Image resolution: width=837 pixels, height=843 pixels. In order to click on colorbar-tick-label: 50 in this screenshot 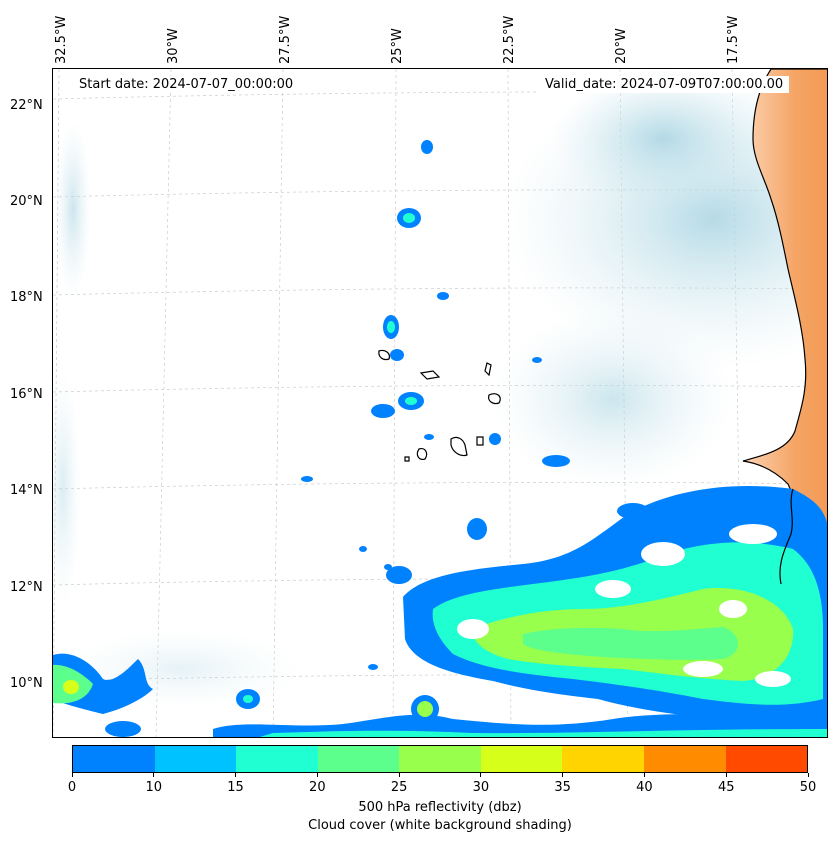, I will do `click(808, 787)`.